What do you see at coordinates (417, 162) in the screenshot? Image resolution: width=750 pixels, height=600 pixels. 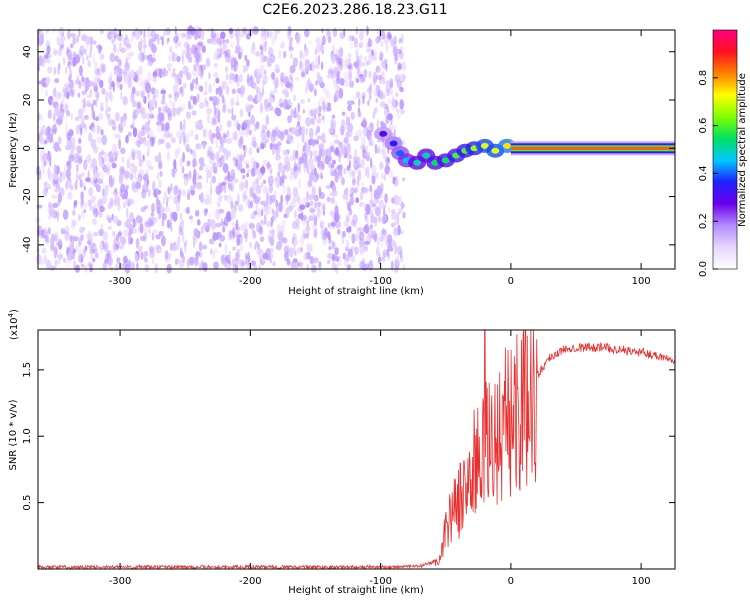 I see `spectrogram-track-core` at bounding box center [417, 162].